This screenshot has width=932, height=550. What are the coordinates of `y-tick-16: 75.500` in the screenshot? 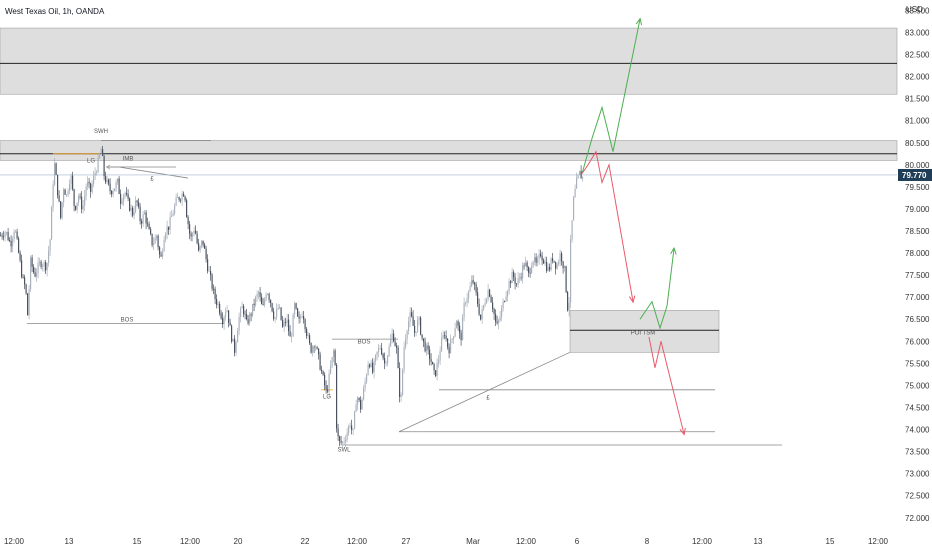 It's located at (917, 363).